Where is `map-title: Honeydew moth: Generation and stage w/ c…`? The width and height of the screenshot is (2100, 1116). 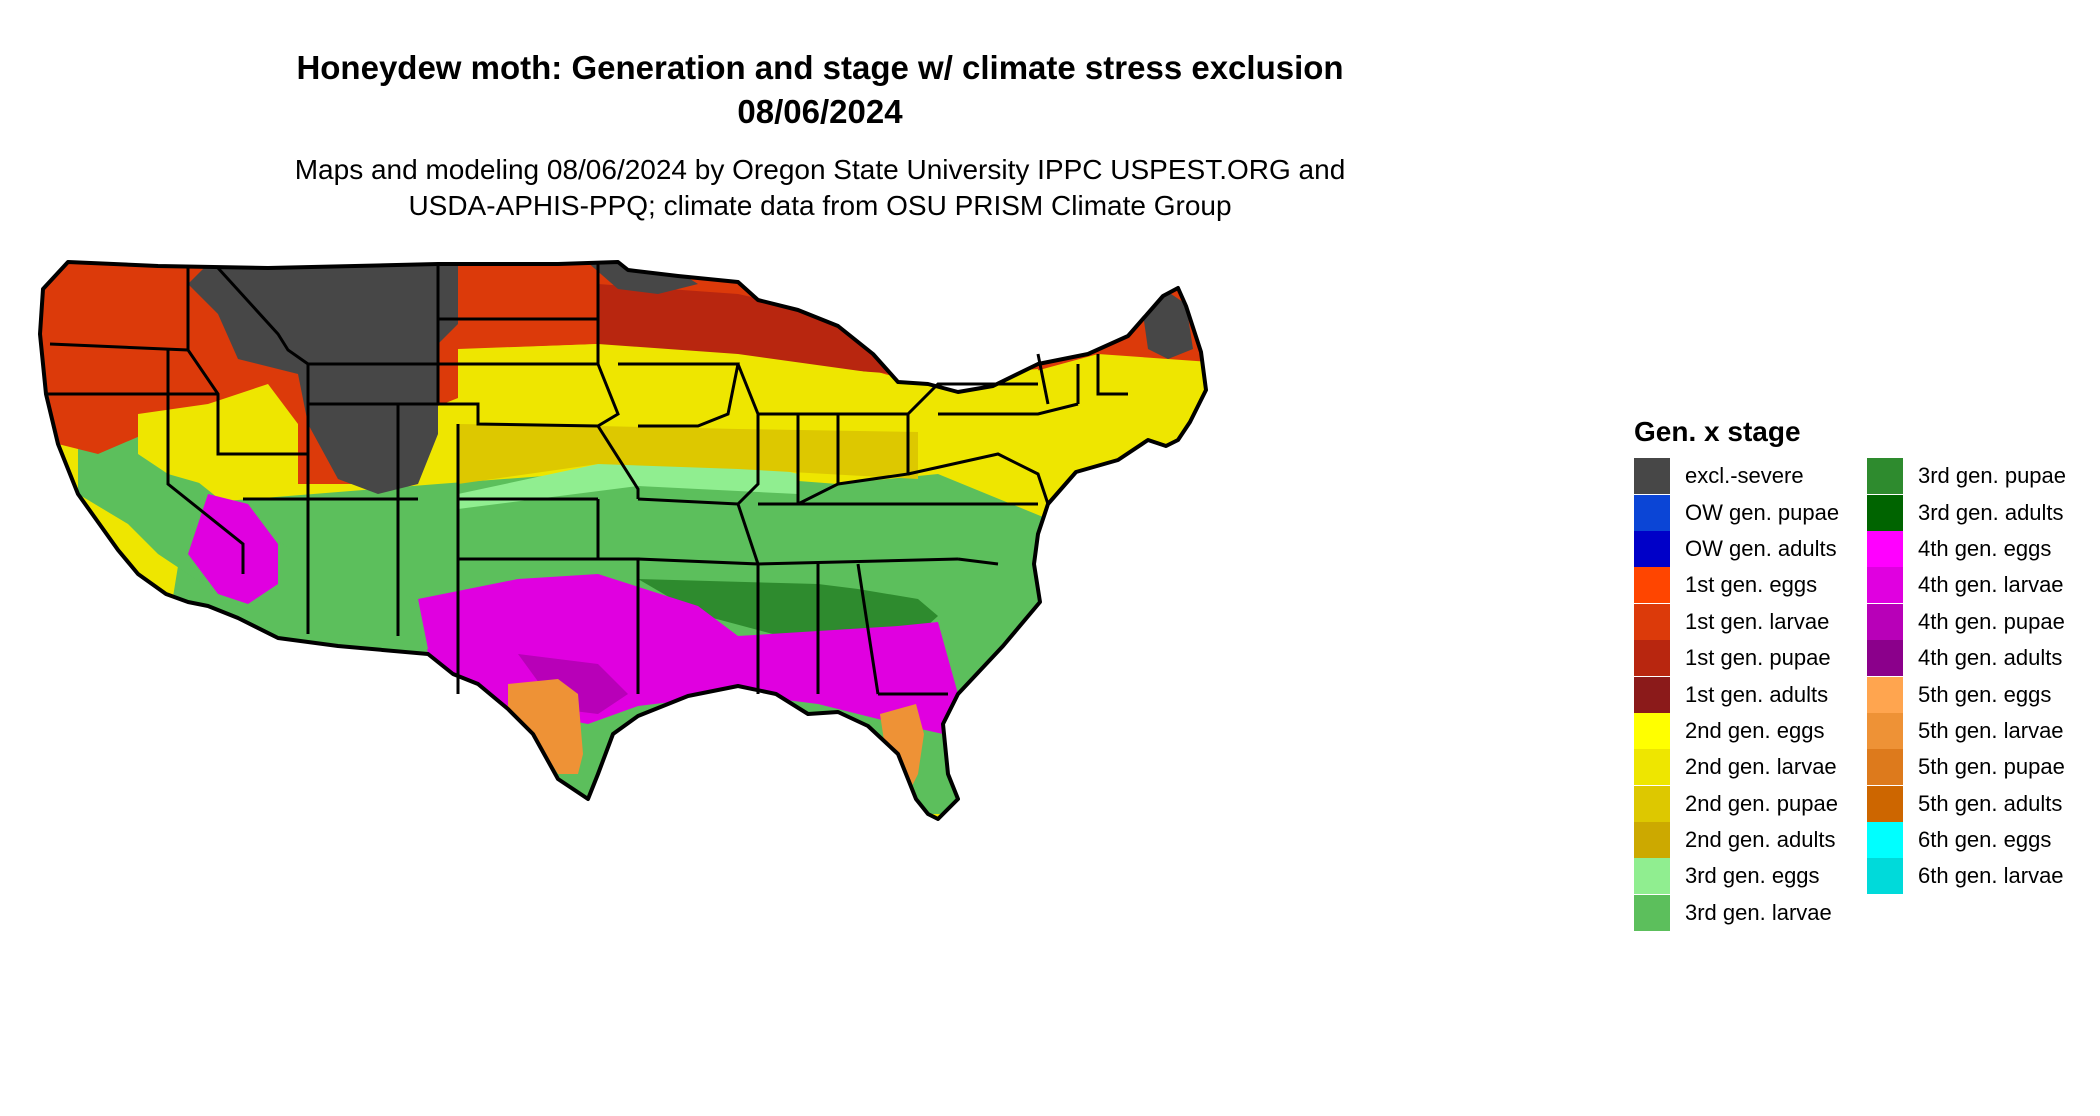 map-title: Honeydew moth: Generation and stage w/ c… is located at coordinates (820, 67).